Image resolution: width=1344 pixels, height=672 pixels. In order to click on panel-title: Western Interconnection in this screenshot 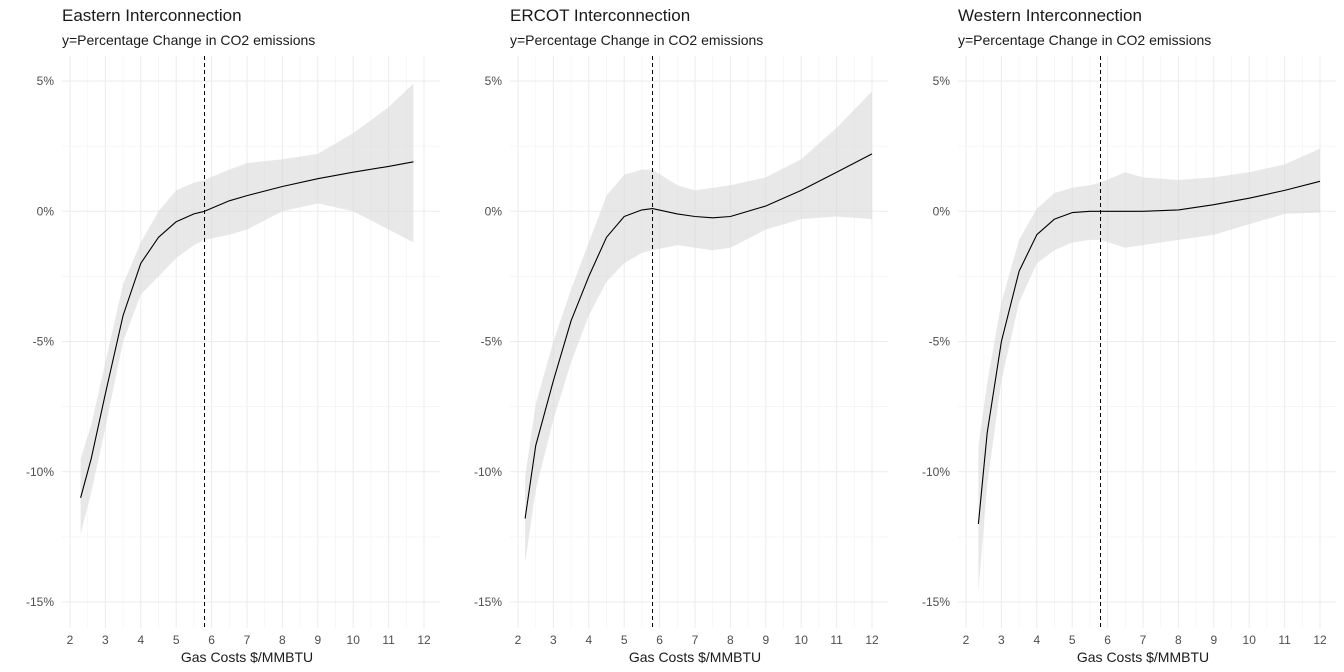, I will do `click(1050, 15)`.